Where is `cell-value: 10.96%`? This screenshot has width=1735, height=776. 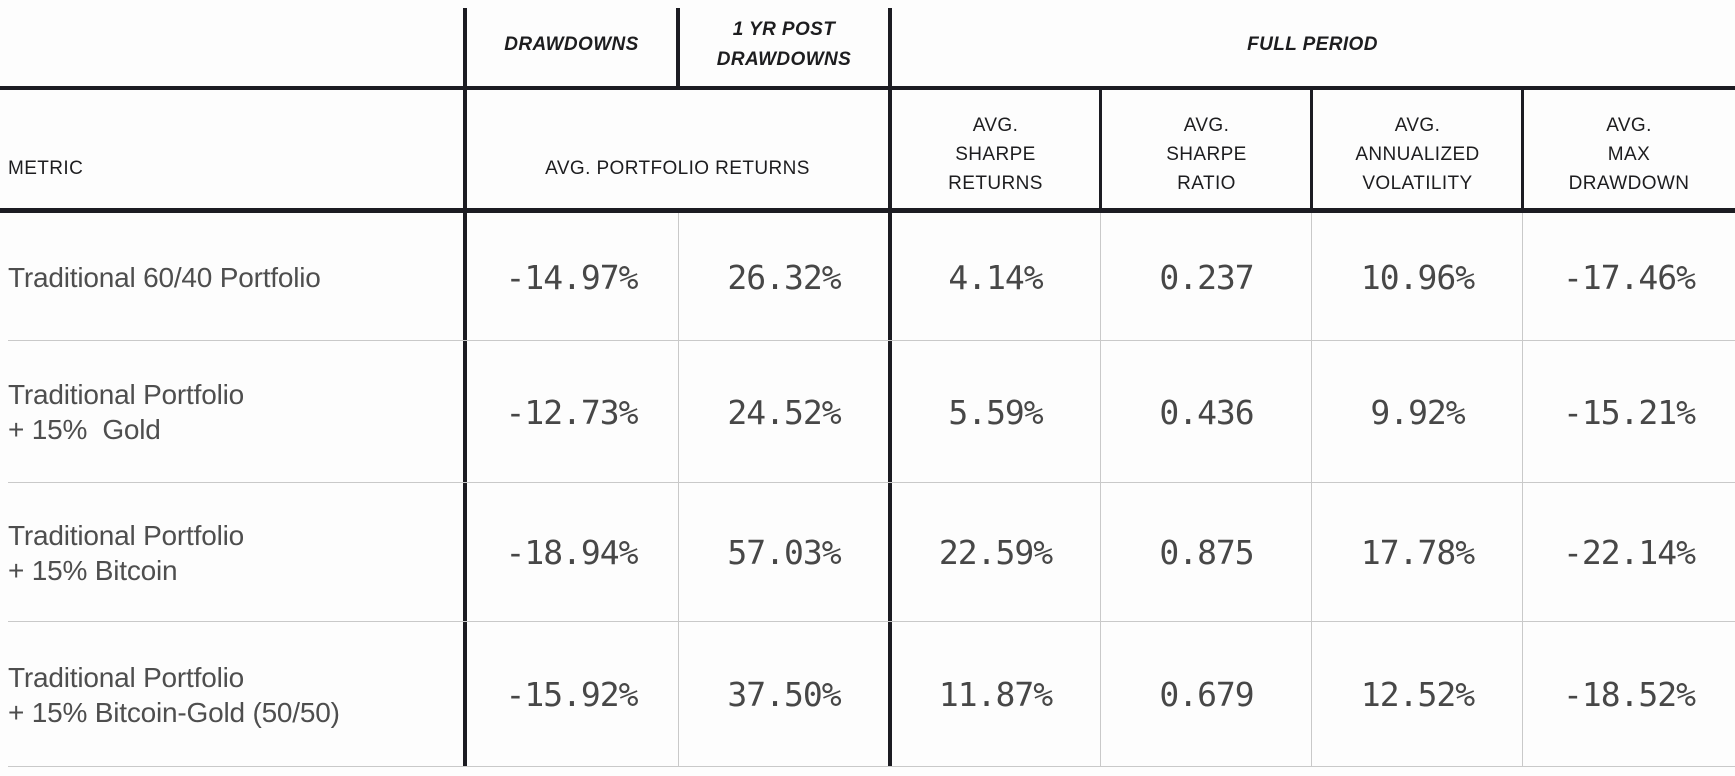 cell-value: 10.96% is located at coordinates (1417, 277).